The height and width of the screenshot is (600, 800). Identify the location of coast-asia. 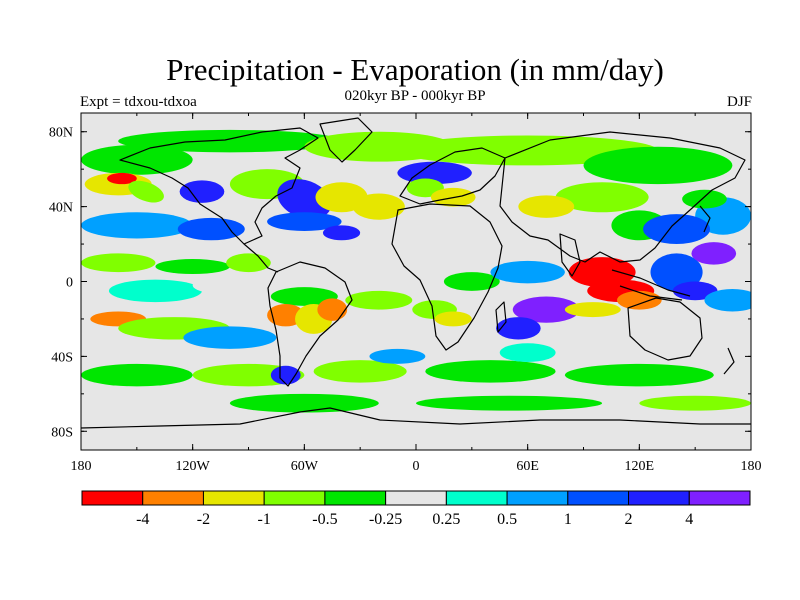
(622, 197).